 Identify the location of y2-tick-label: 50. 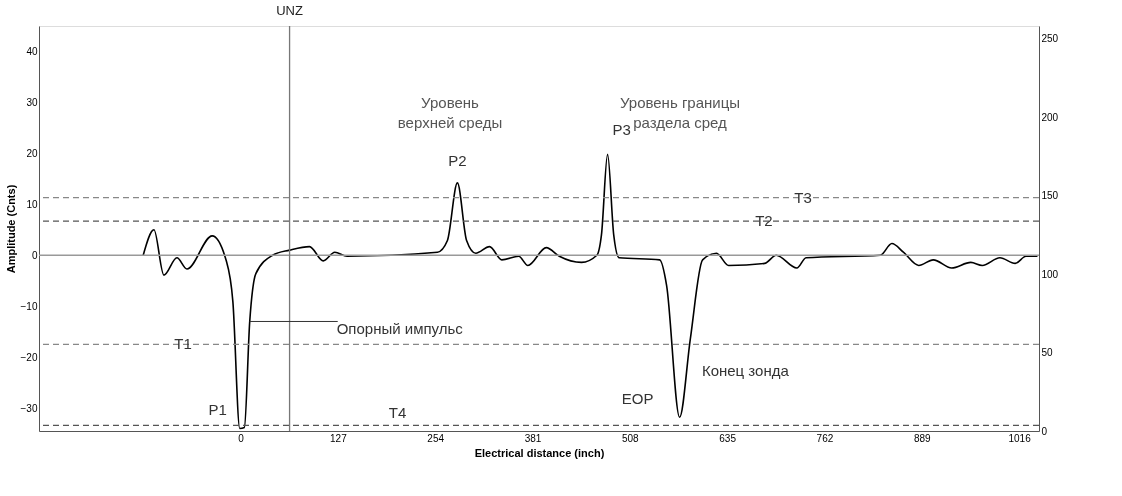
(1047, 353).